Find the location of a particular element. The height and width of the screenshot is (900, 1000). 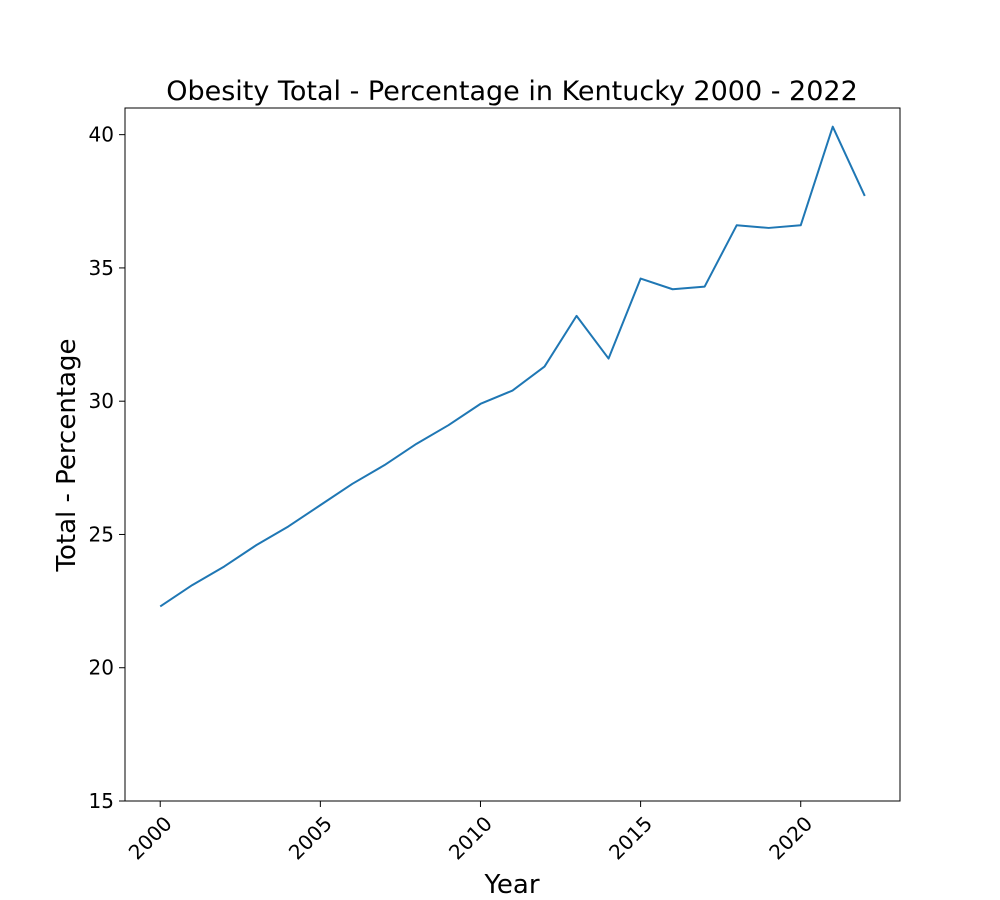

y-axis: 15 20 25 30 35 40 is located at coordinates (107, 468).